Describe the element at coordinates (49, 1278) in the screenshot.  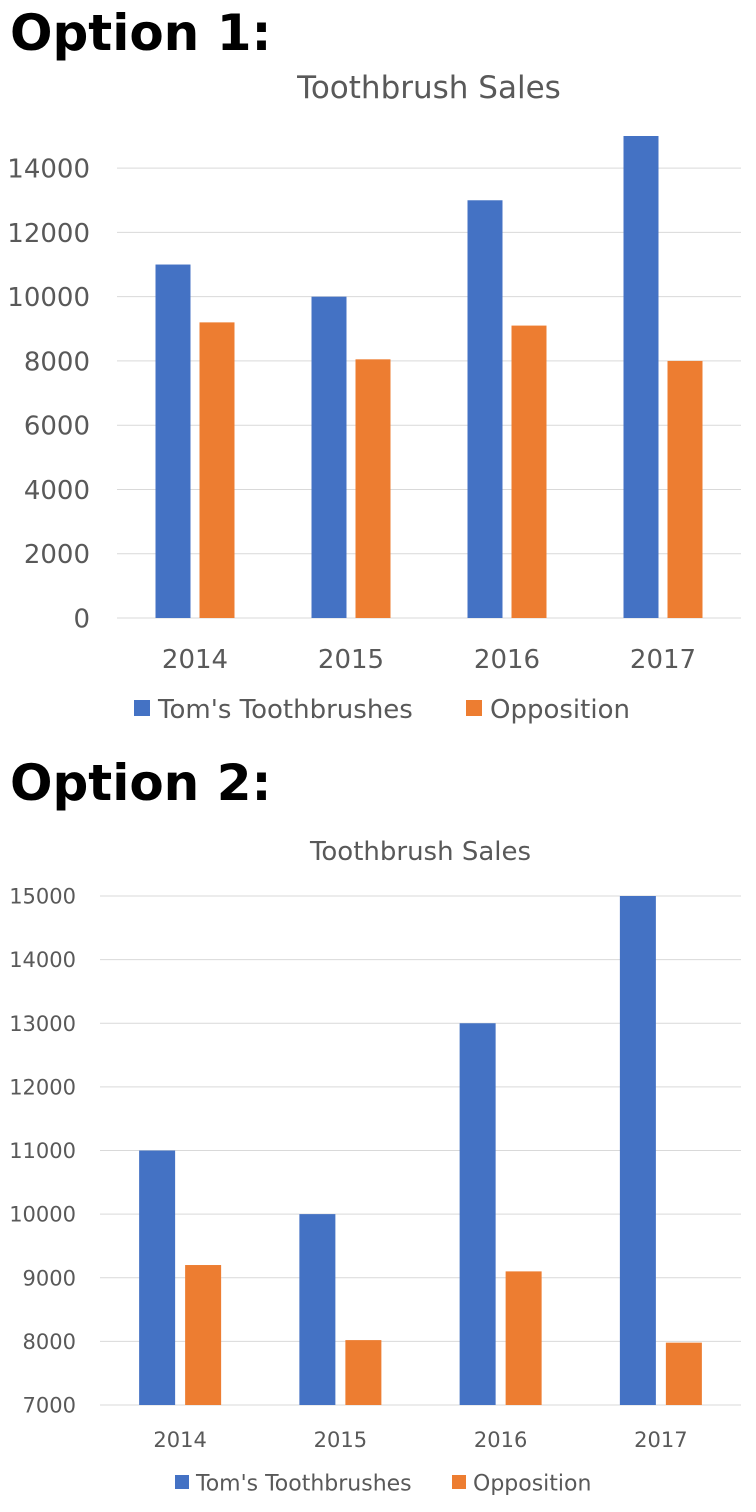
I see `y-tick-label: 9000` at that location.